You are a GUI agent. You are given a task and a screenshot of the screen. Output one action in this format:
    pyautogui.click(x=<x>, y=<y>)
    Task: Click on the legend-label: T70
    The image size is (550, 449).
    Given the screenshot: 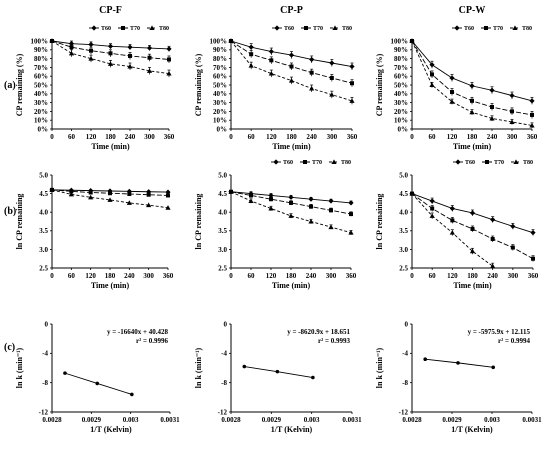 What is the action you would take?
    pyautogui.click(x=318, y=29)
    